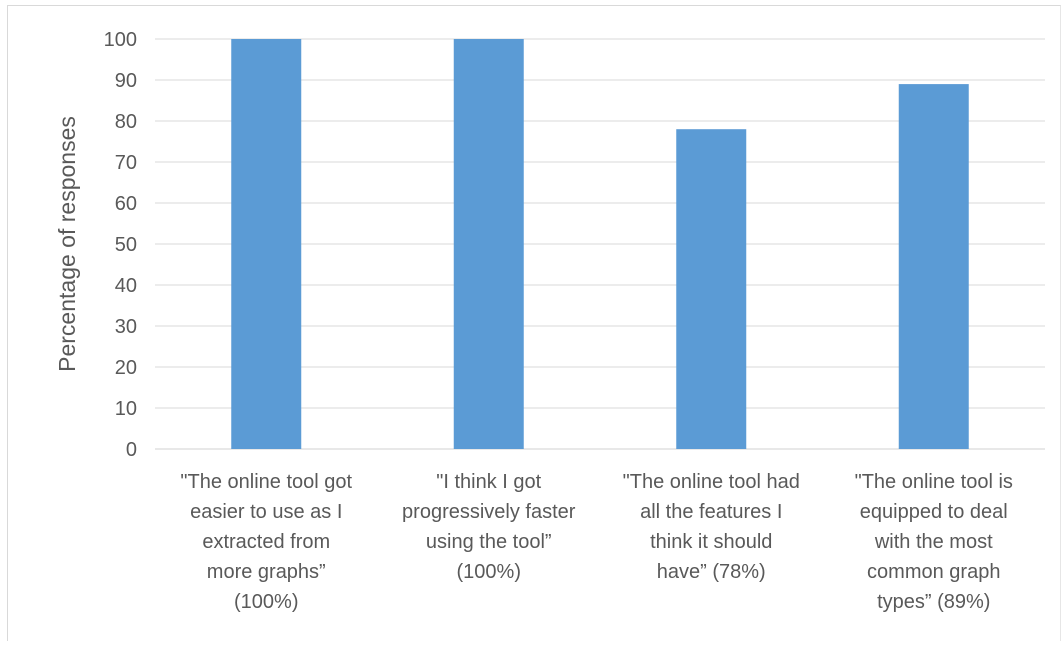 This screenshot has width=1064, height=645. What do you see at coordinates (126, 81) in the screenshot?
I see `y-tick-label: 90` at bounding box center [126, 81].